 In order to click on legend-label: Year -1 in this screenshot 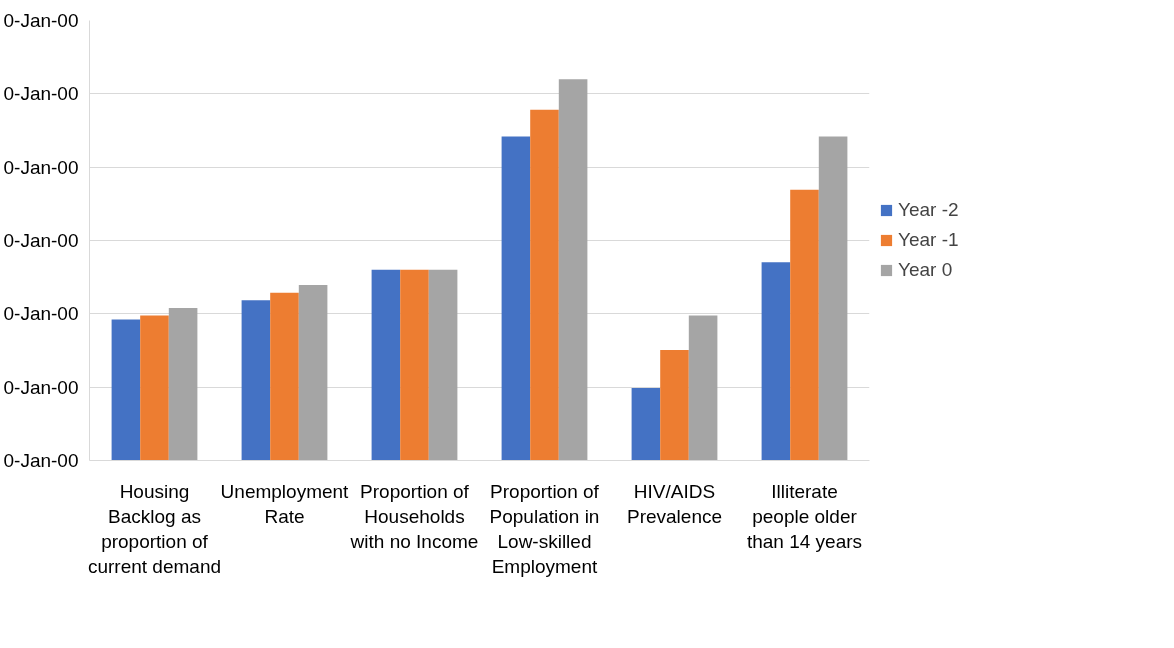, I will do `click(928, 240)`.